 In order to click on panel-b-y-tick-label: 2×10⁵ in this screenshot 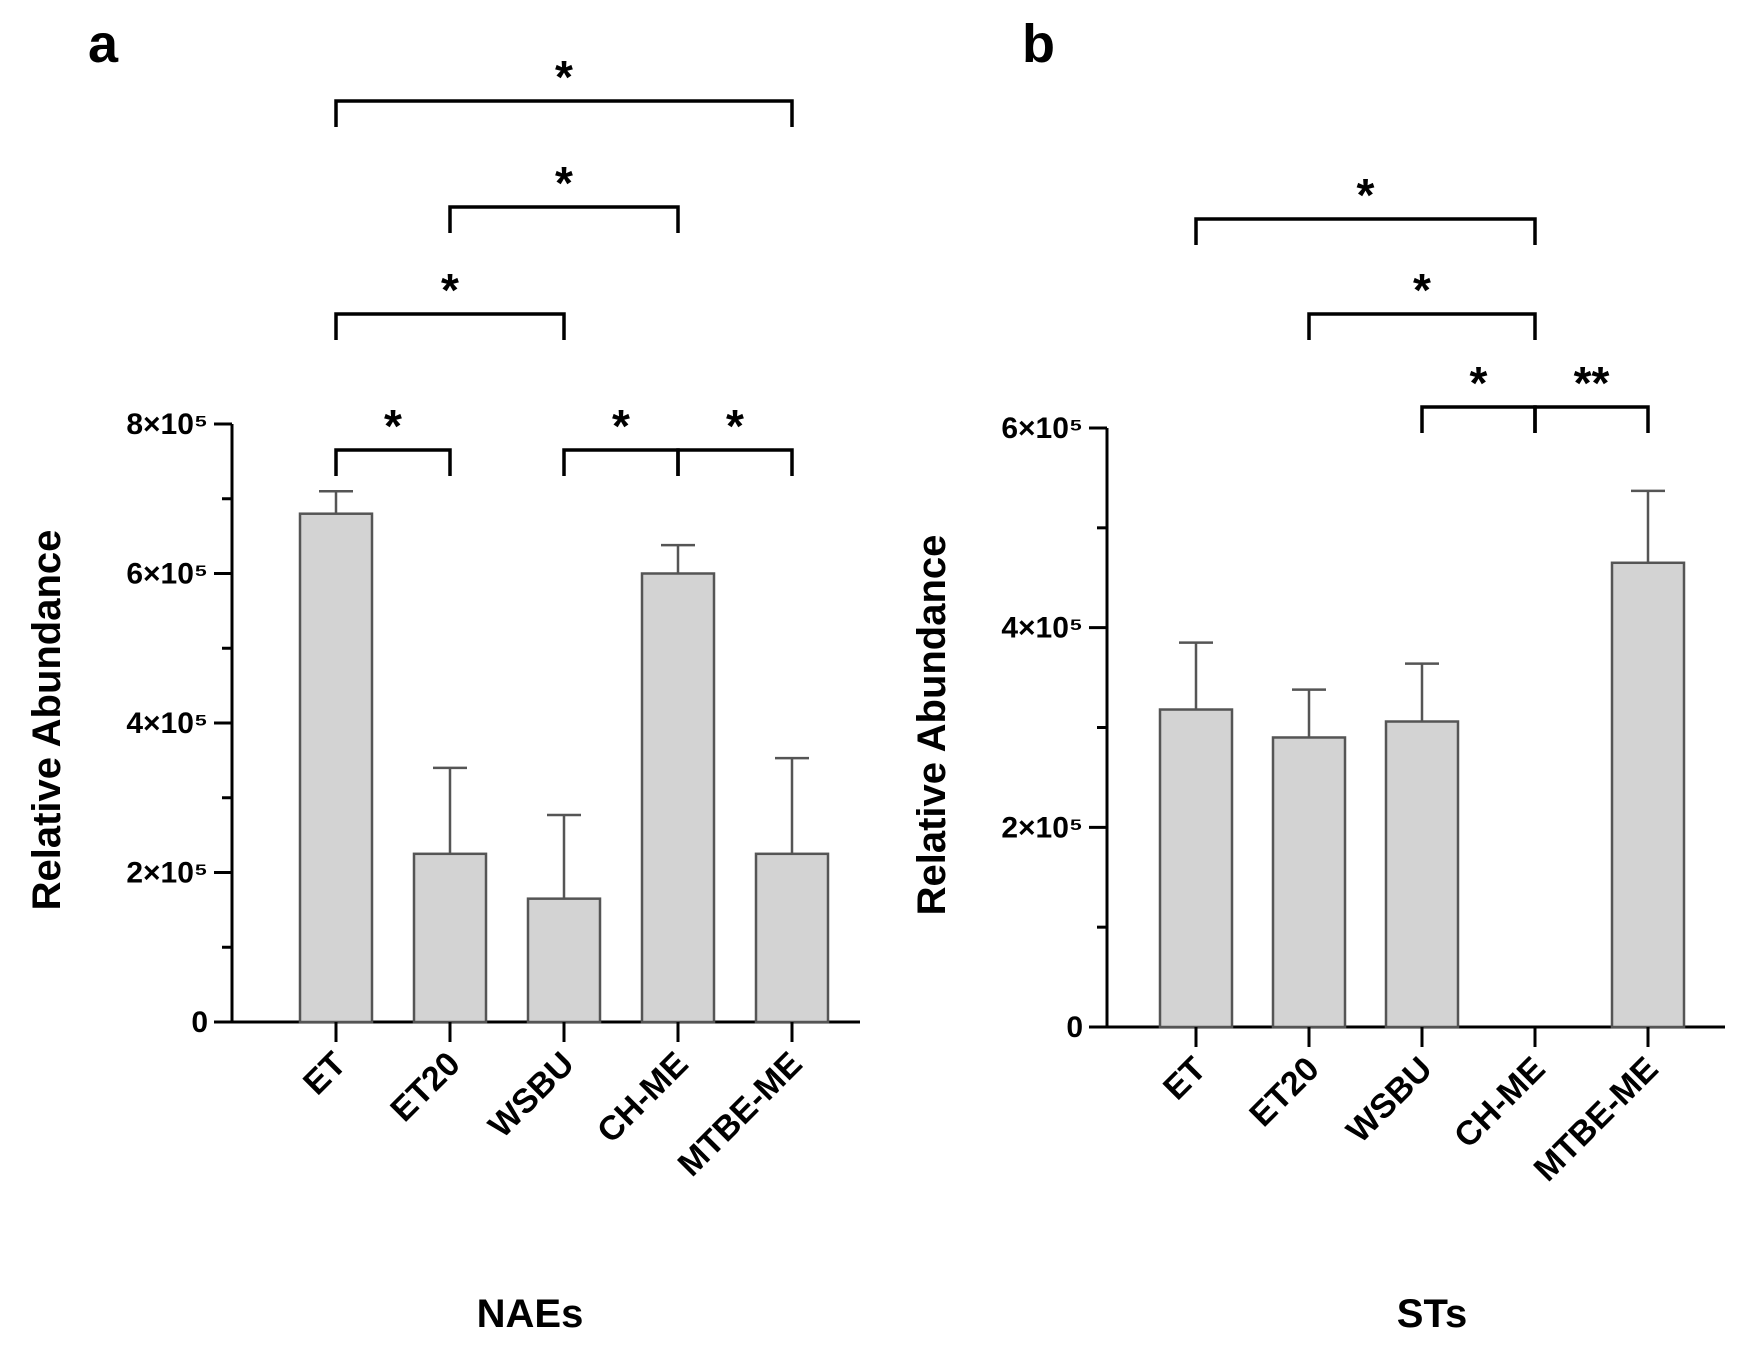, I will do `click(1042, 827)`.